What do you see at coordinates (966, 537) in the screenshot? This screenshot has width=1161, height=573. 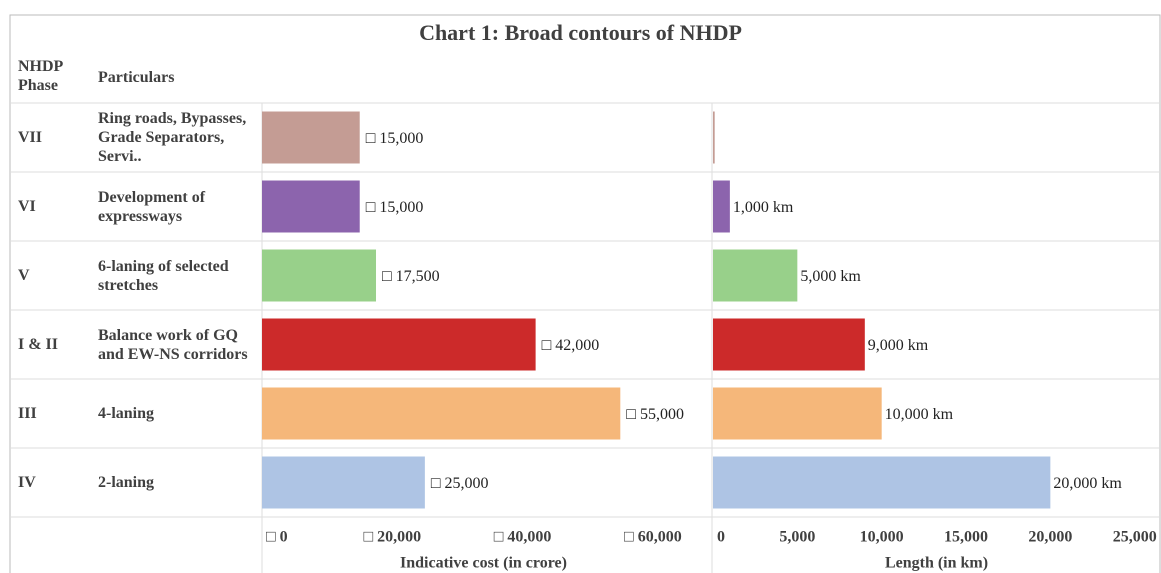 I see `x-tick-label: 15,000` at bounding box center [966, 537].